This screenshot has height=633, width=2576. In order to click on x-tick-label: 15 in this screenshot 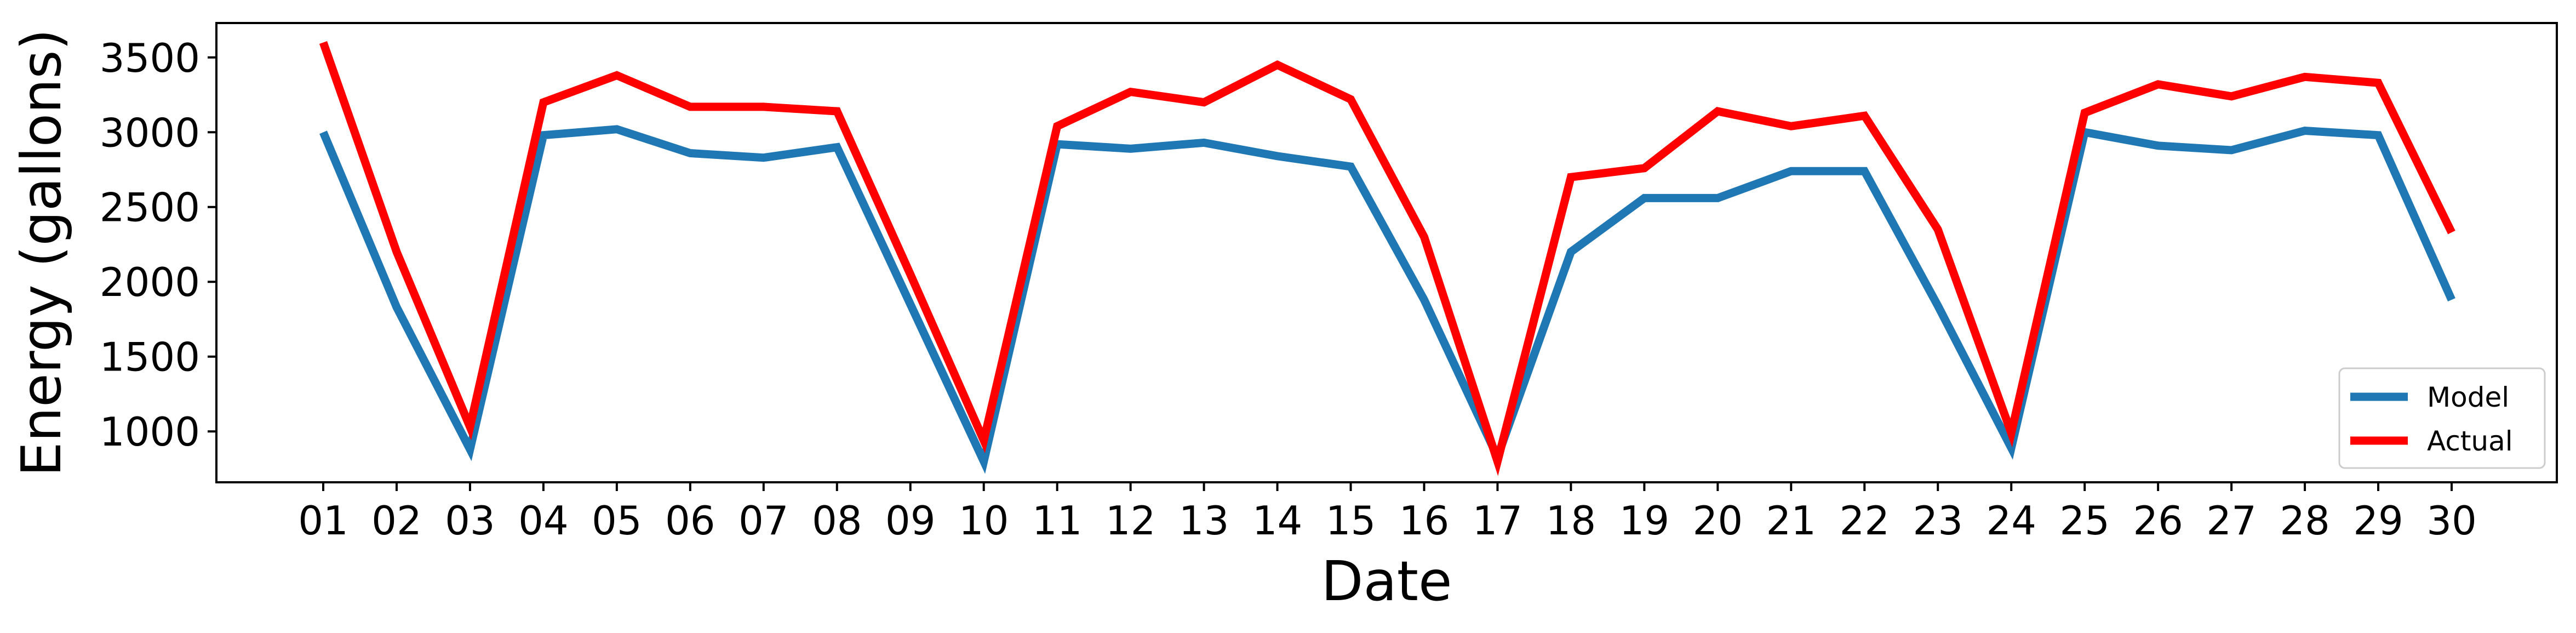, I will do `click(1351, 521)`.